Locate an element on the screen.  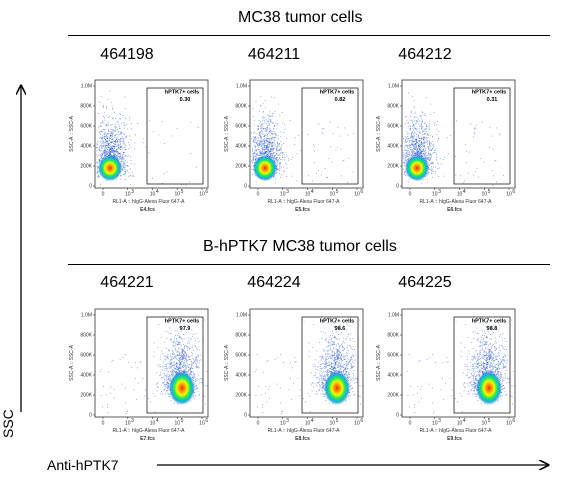
section-title-mc38: MC38 tumor cells is located at coordinates (300, 17).